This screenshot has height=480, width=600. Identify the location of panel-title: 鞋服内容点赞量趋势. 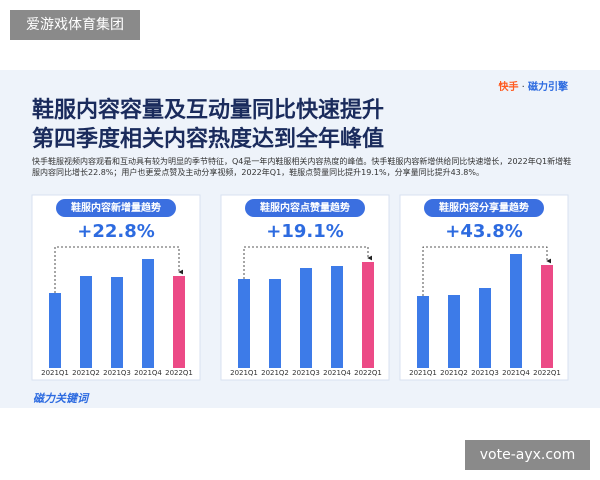
(305, 207).